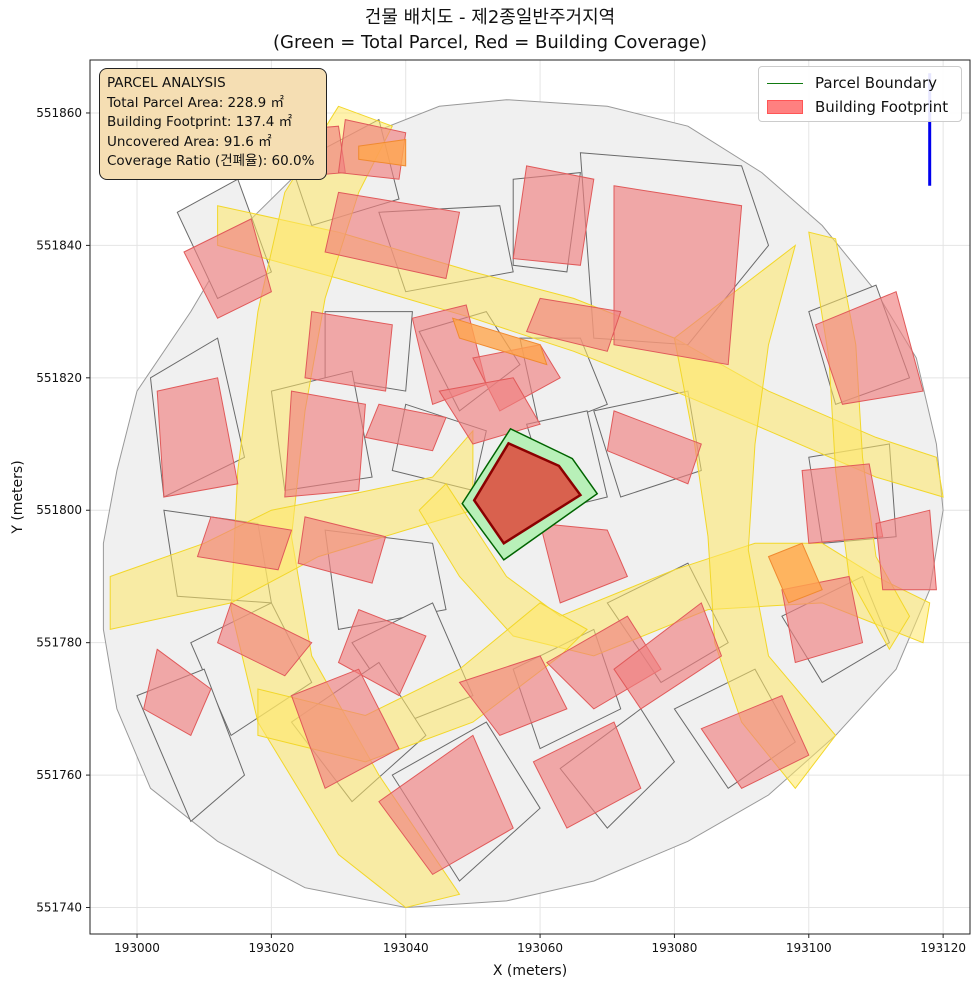 The width and height of the screenshot is (980, 990). Describe the element at coordinates (530, 971) in the screenshot. I see `x-axis-label: X (meters)` at that location.